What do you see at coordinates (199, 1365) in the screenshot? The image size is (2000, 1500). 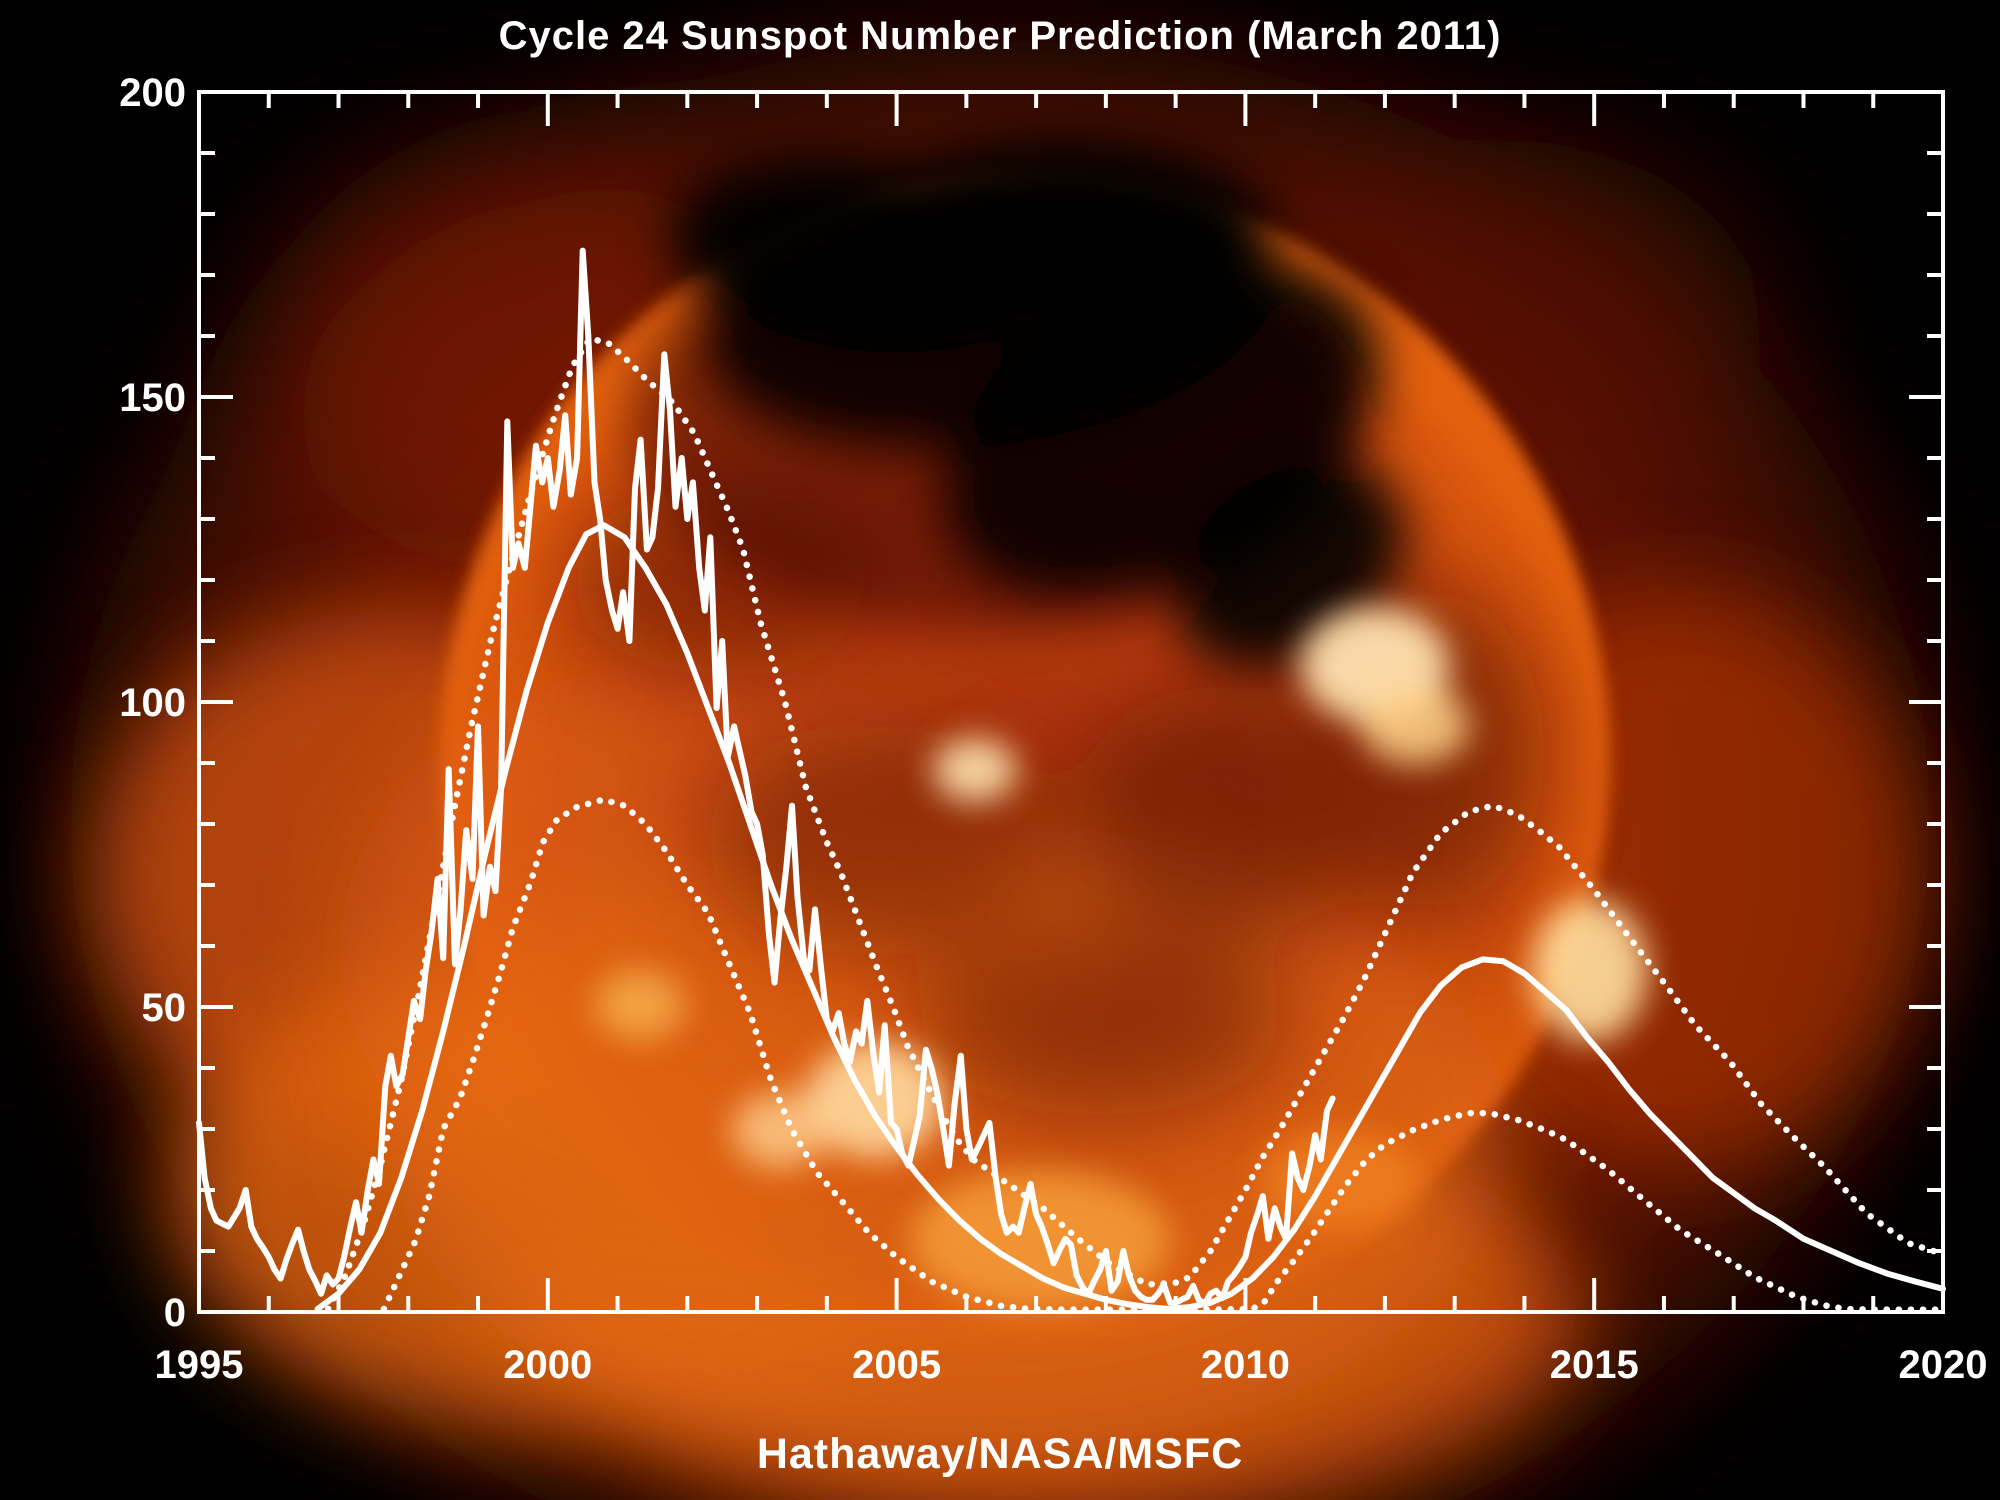 I see `x-axis-label: 1995` at bounding box center [199, 1365].